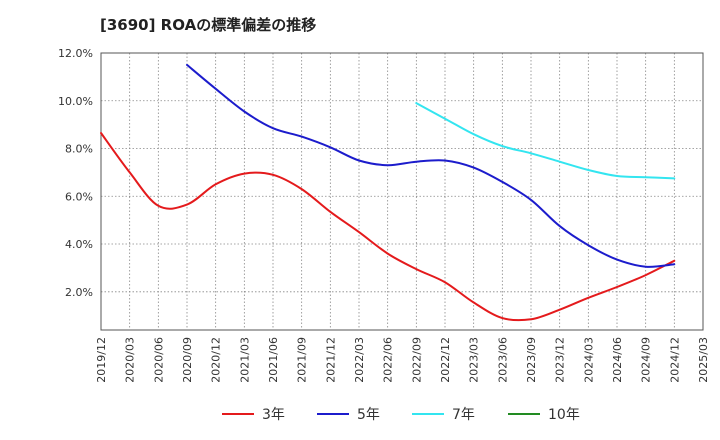 This screenshot has height=440, width=720. Describe the element at coordinates (75, 101) in the screenshot. I see `y-tick-label: 10.0%` at that location.